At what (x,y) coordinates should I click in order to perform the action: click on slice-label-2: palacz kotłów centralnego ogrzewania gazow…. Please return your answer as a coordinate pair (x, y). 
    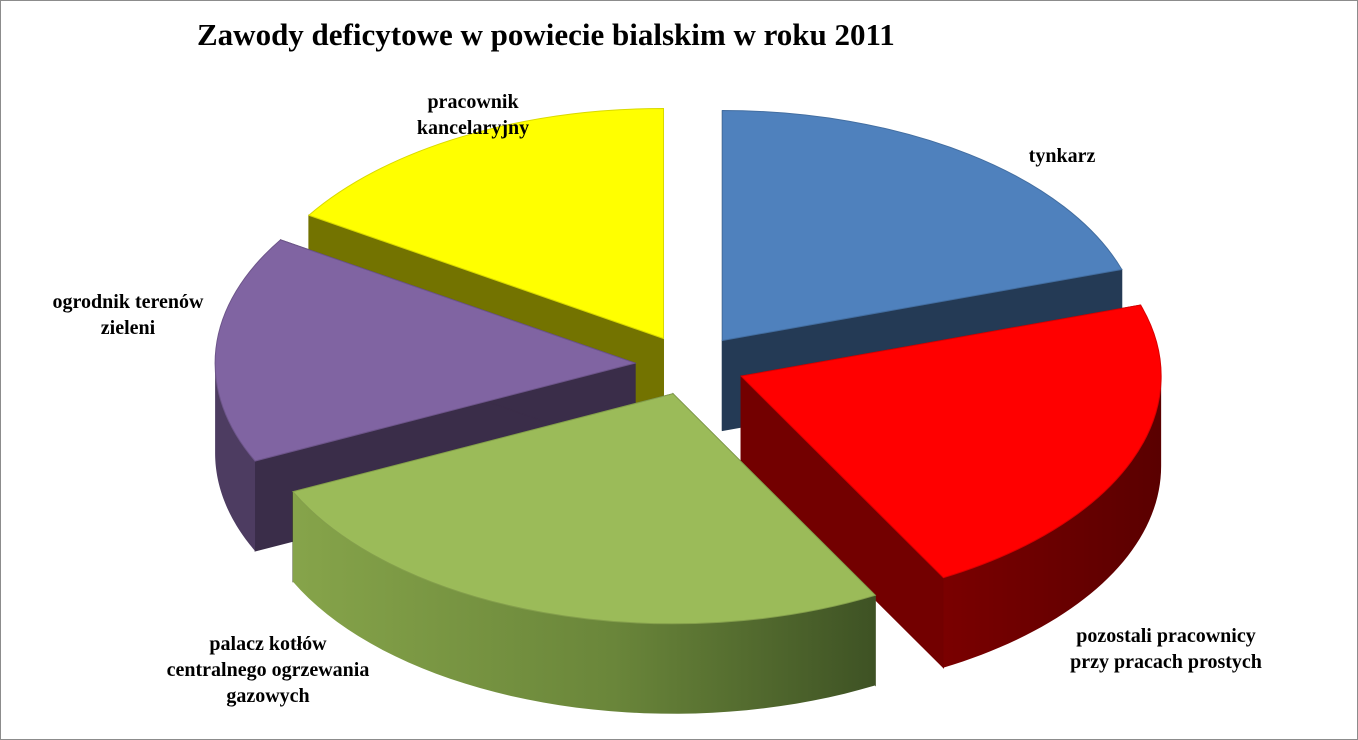
    Looking at the image, I should click on (268, 670).